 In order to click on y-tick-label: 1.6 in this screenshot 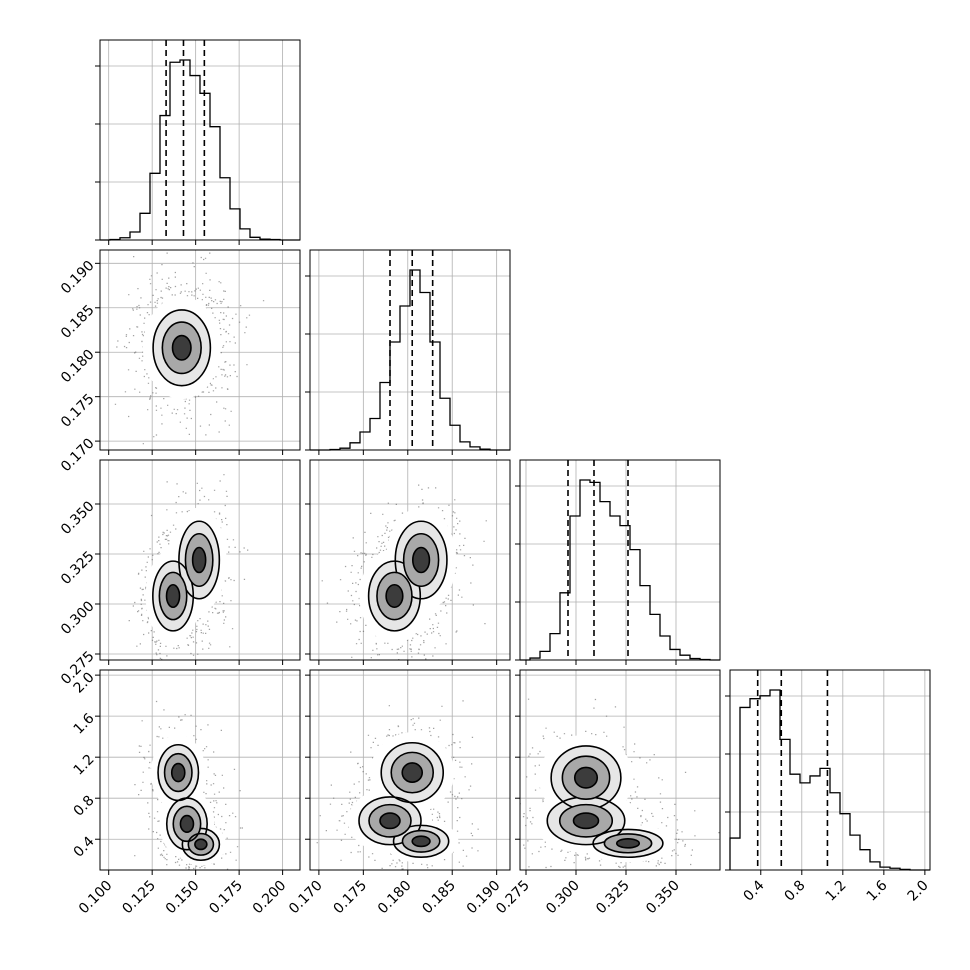, I will do `click(84, 723)`.